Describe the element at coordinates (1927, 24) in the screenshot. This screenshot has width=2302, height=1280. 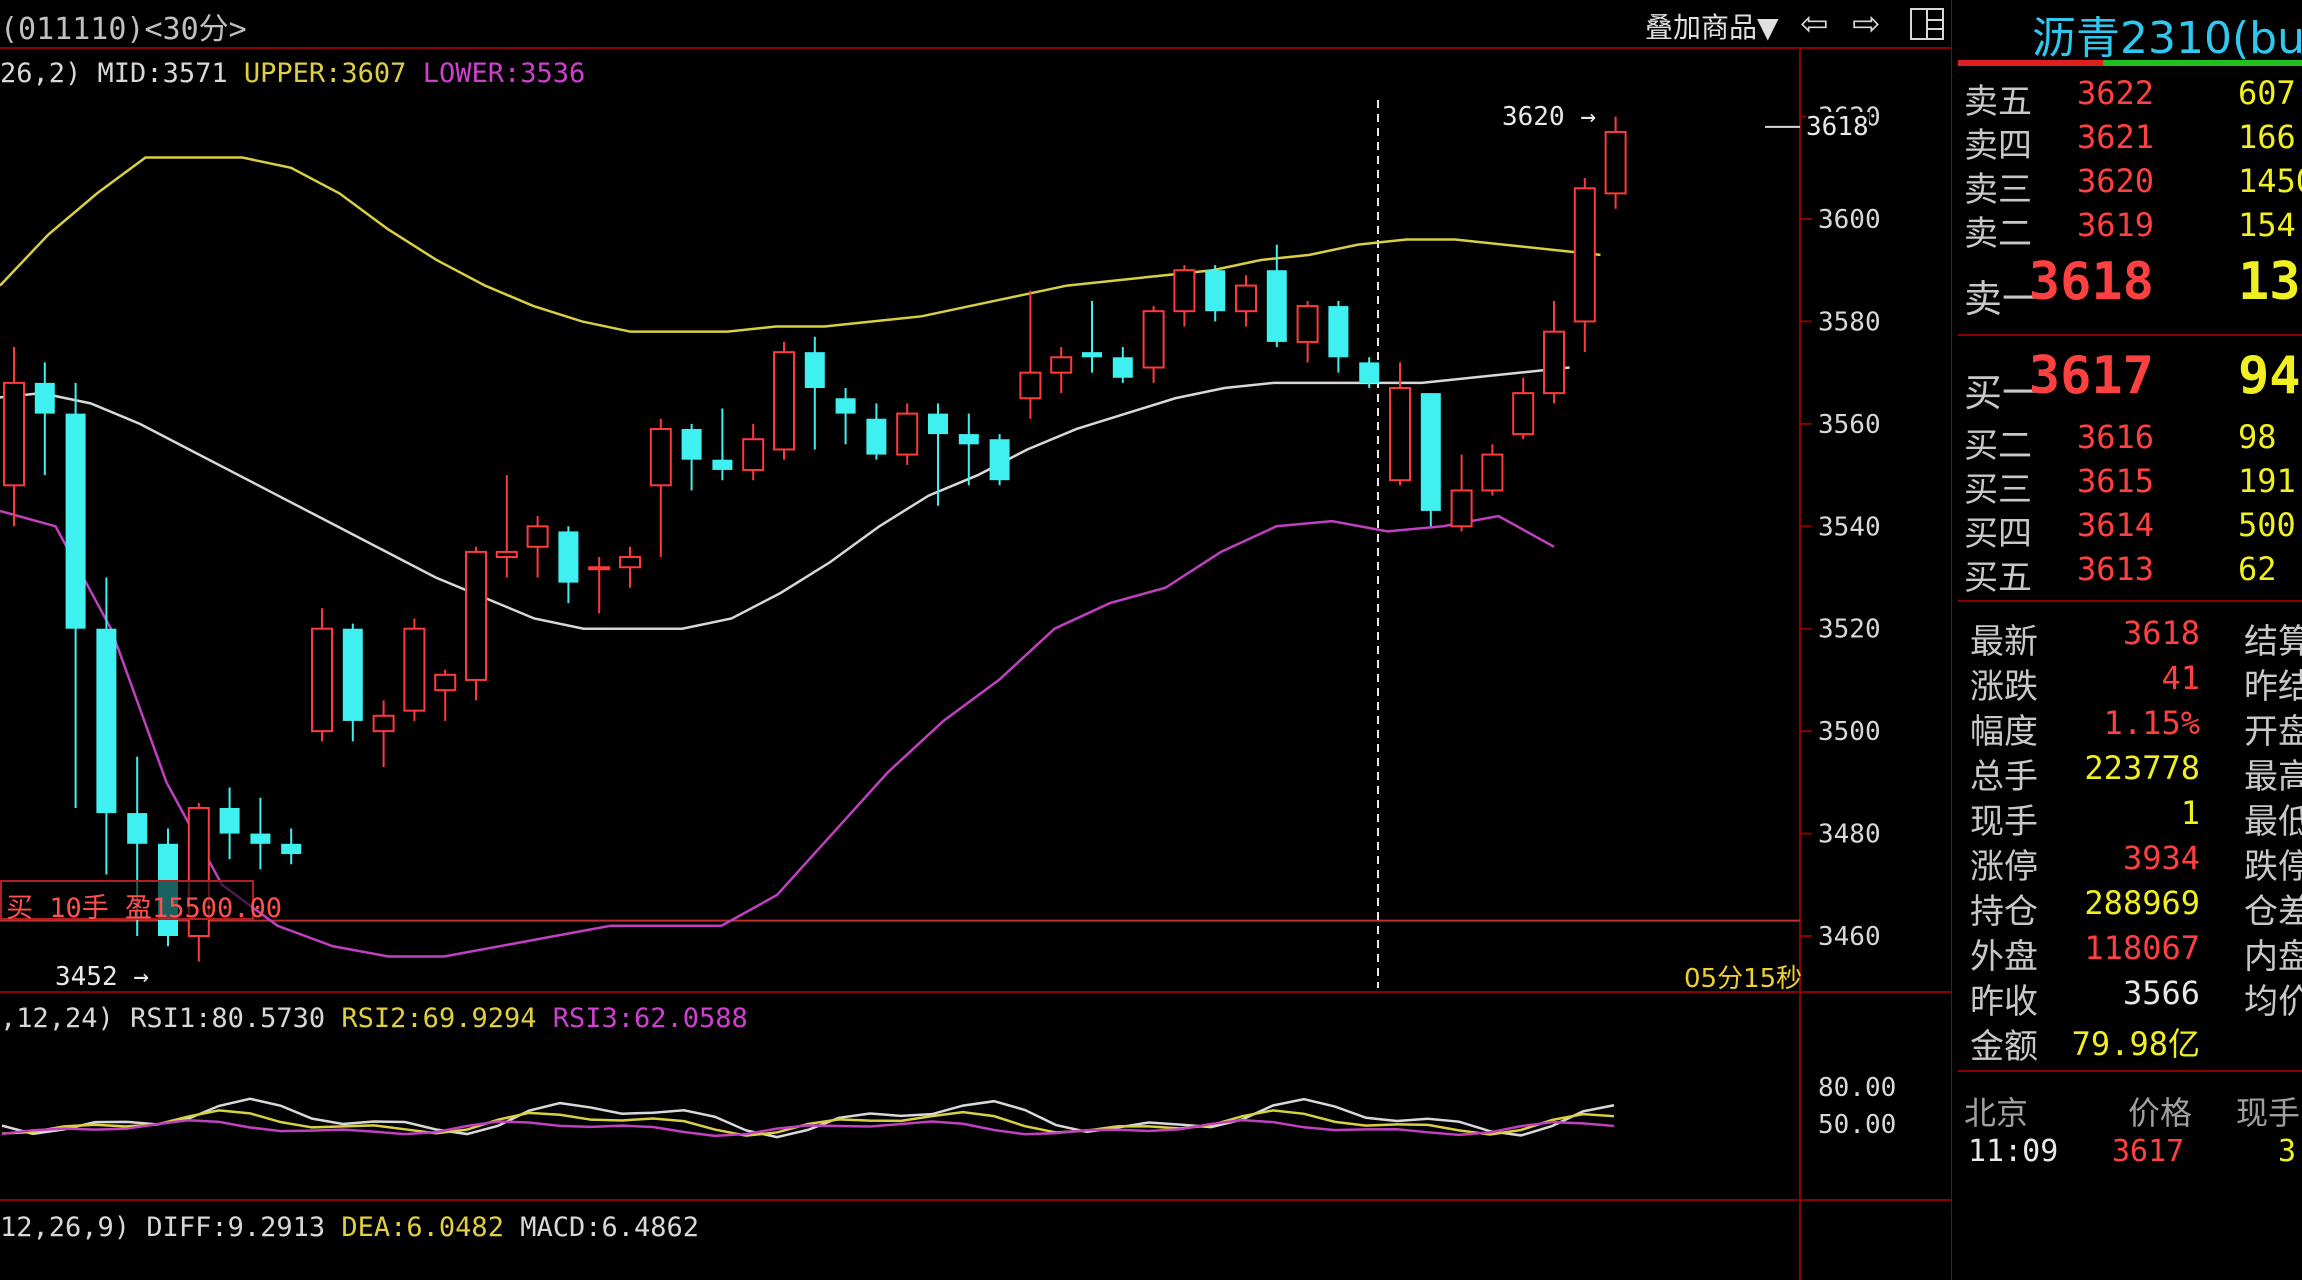
I see `layout-icon` at that location.